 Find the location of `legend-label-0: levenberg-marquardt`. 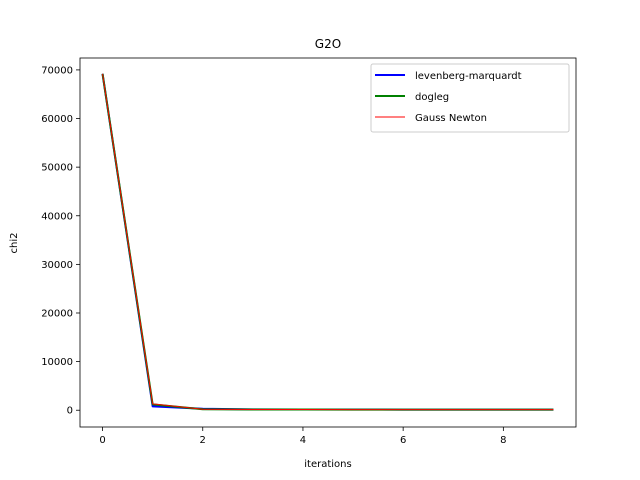

legend-label-0: levenberg-marquardt is located at coordinates (468, 76).